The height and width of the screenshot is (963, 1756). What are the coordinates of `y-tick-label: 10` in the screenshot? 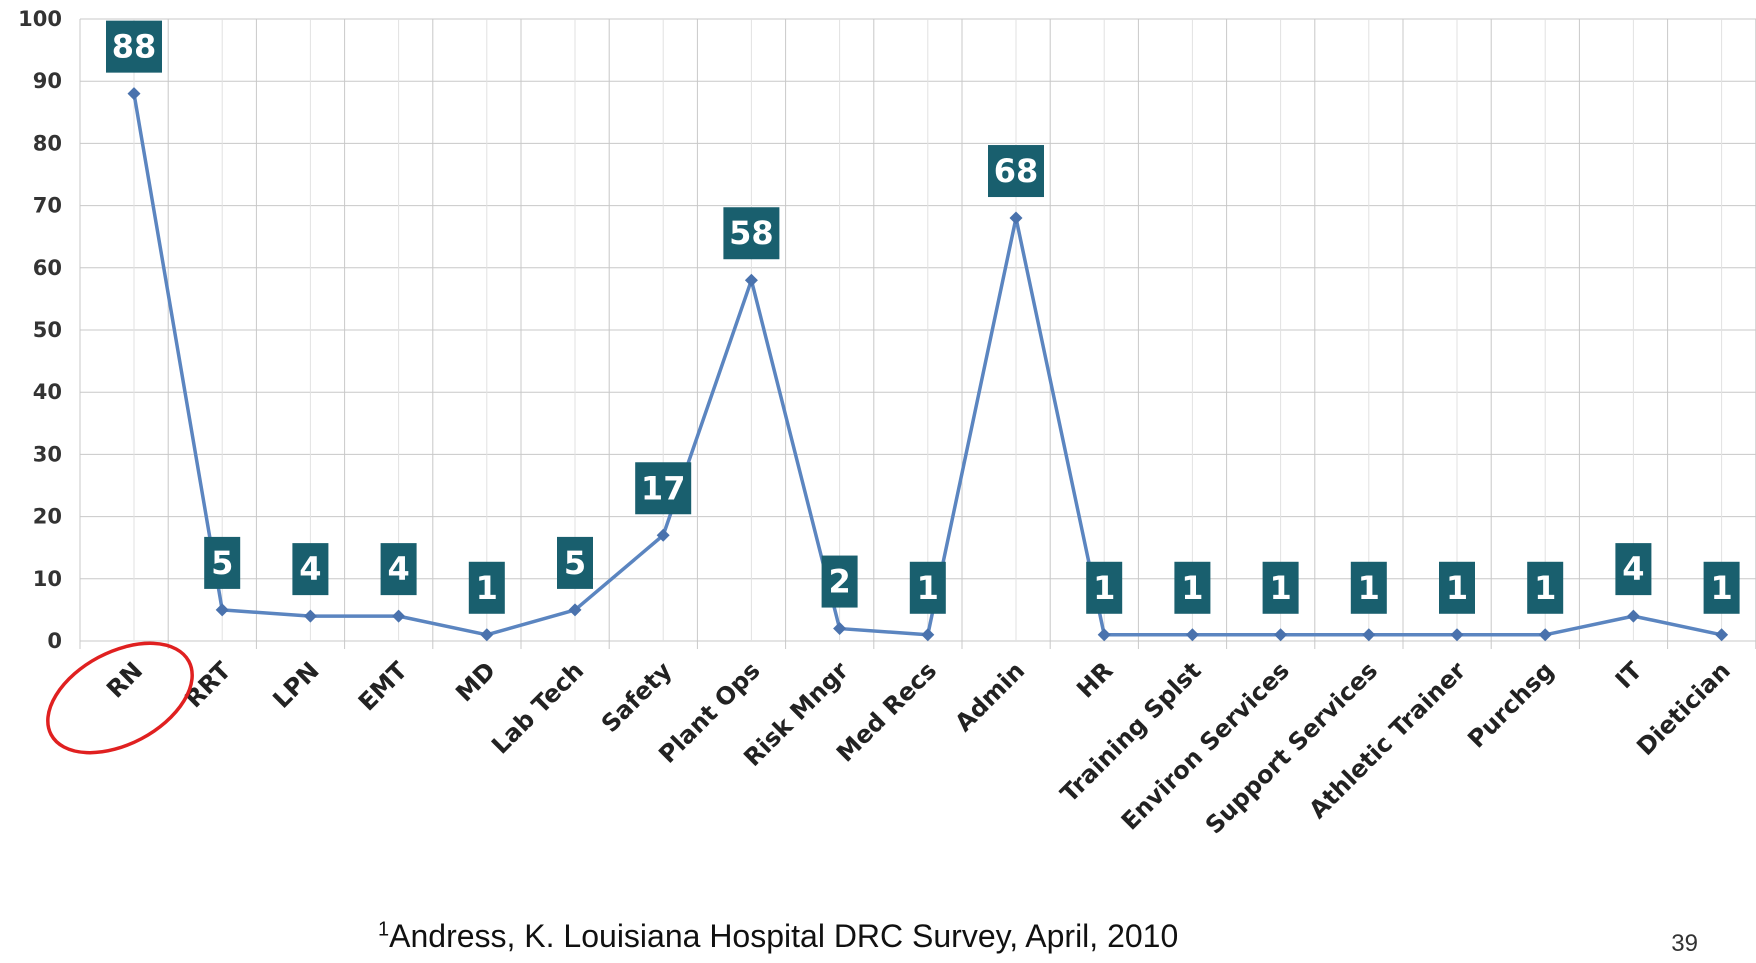 It's located at (47, 579).